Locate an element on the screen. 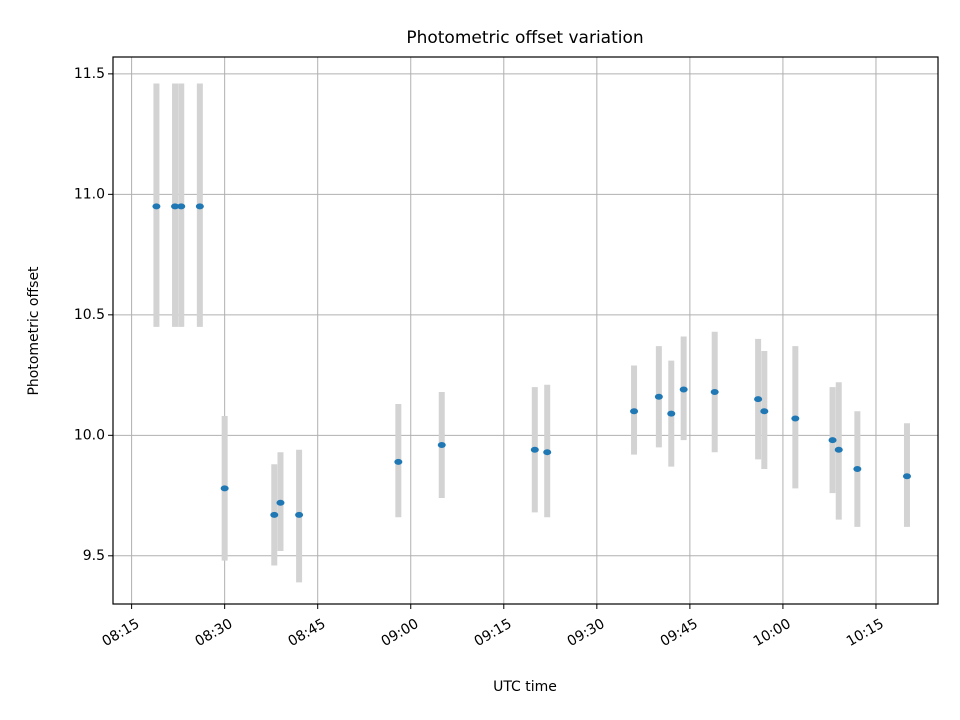  y-tick-label: 11.5 is located at coordinates (89, 74).